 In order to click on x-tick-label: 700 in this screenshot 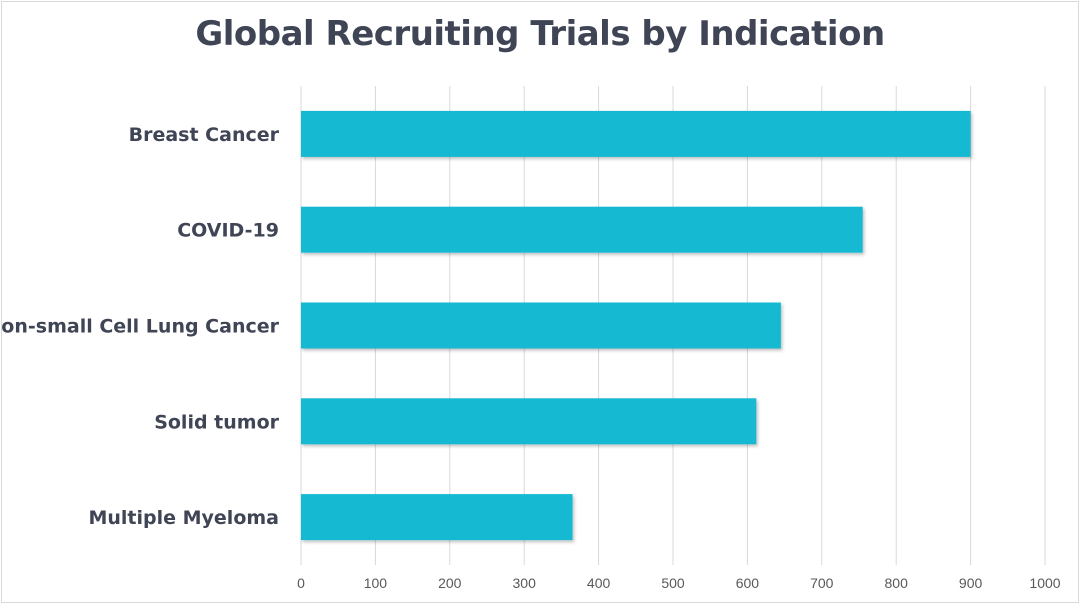, I will do `click(822, 583)`.